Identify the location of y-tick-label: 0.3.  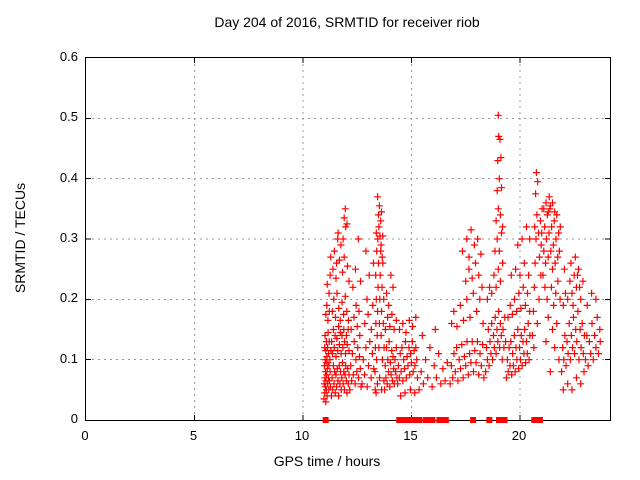
(68, 237).